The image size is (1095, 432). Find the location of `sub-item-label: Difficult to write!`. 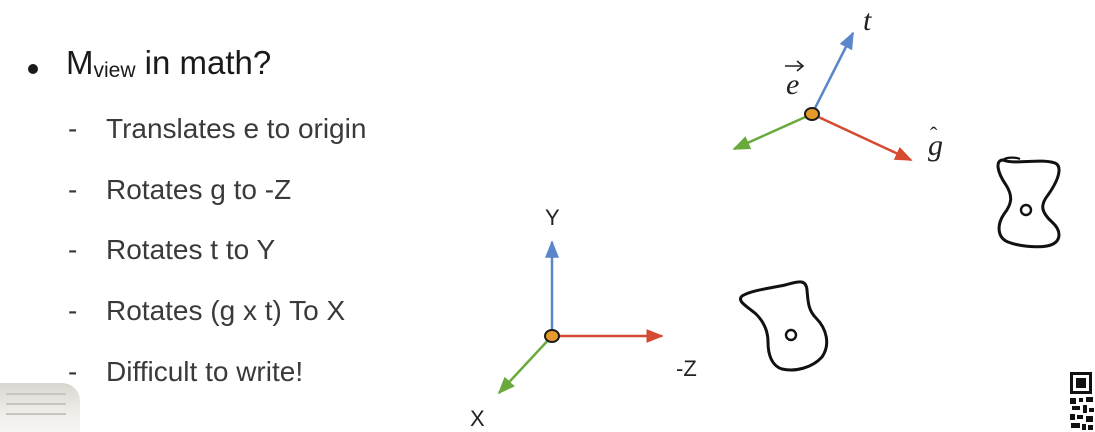

sub-item-label: Difficult to write! is located at coordinates (205, 371).